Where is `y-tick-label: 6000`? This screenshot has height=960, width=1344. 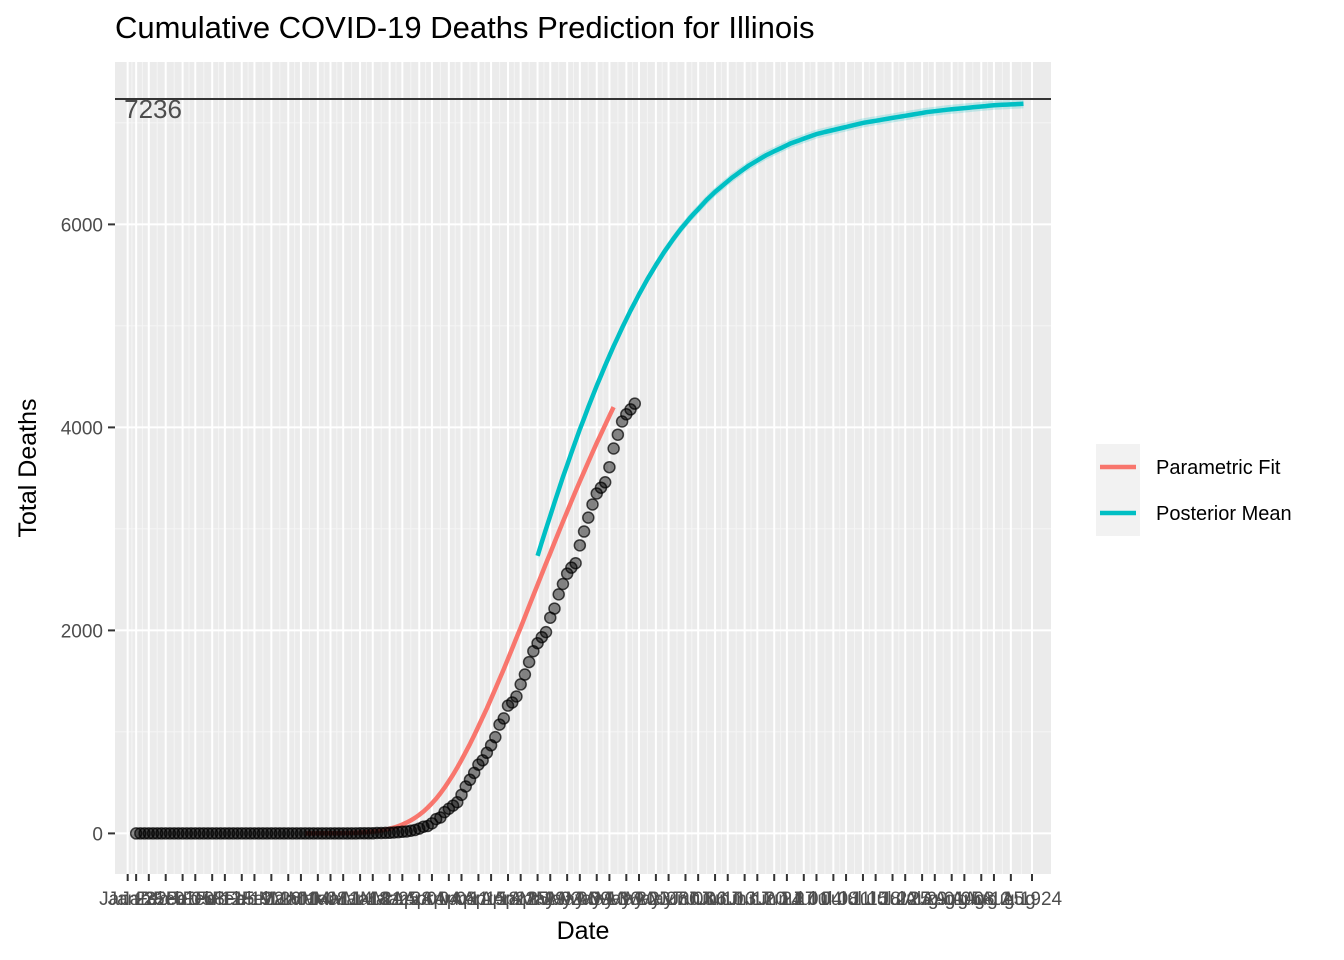
y-tick-label: 6000 is located at coordinates (82, 225).